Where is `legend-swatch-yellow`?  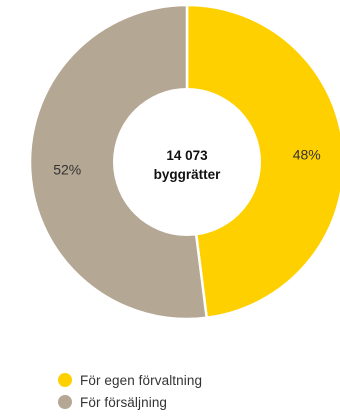 legend-swatch-yellow is located at coordinates (65, 380).